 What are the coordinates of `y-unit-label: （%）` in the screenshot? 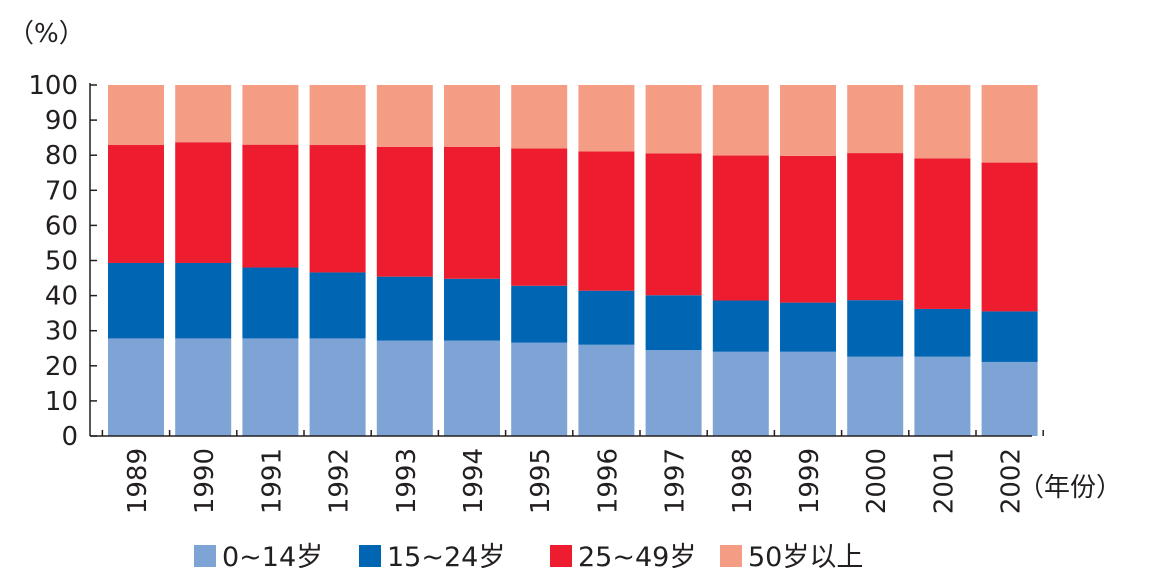 It's located at (46, 34).